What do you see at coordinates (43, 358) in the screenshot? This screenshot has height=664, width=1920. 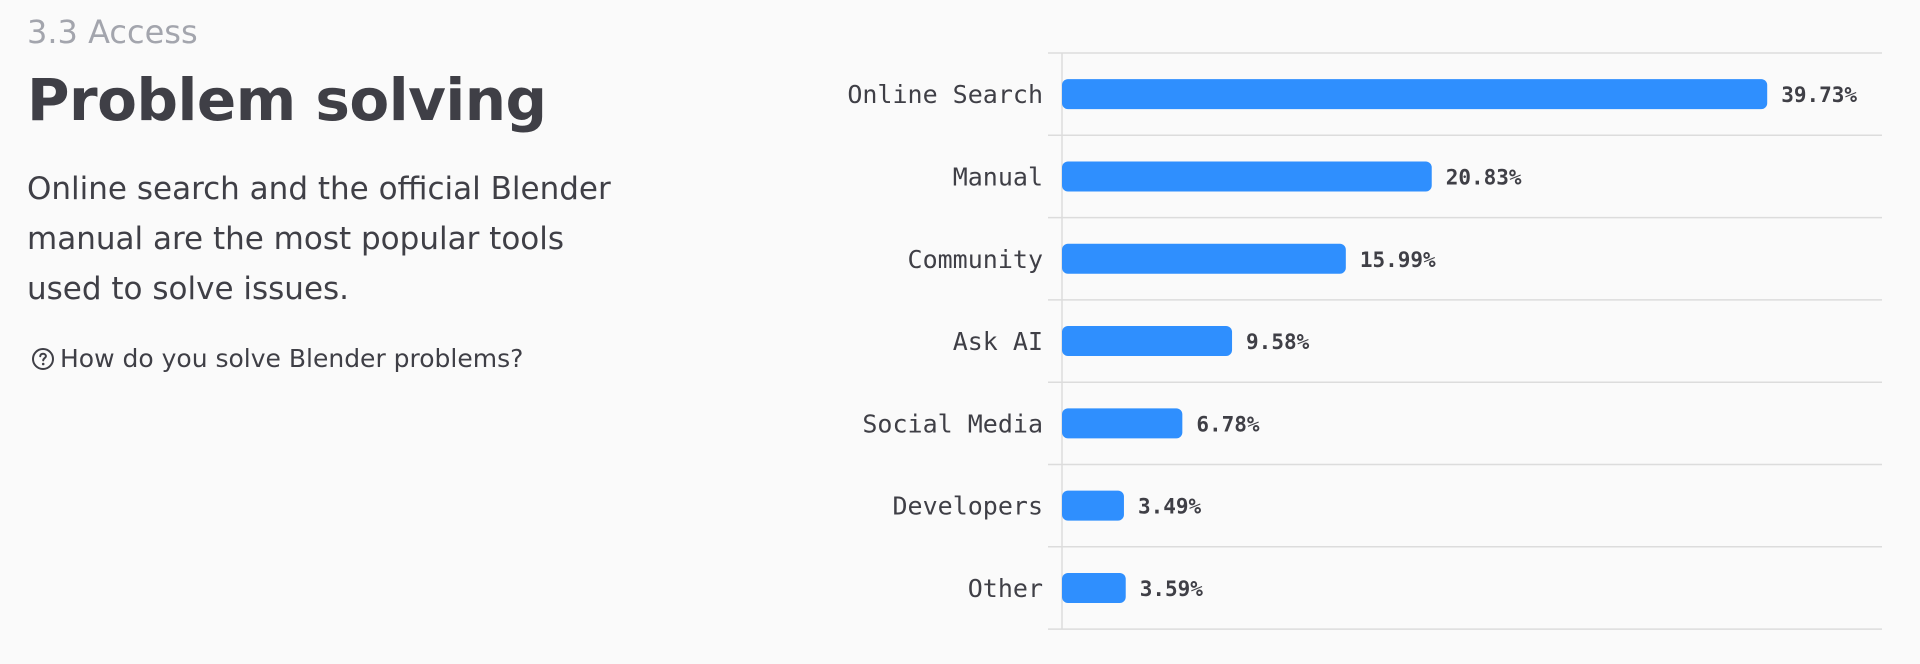 I see `question-circle-icon` at bounding box center [43, 358].